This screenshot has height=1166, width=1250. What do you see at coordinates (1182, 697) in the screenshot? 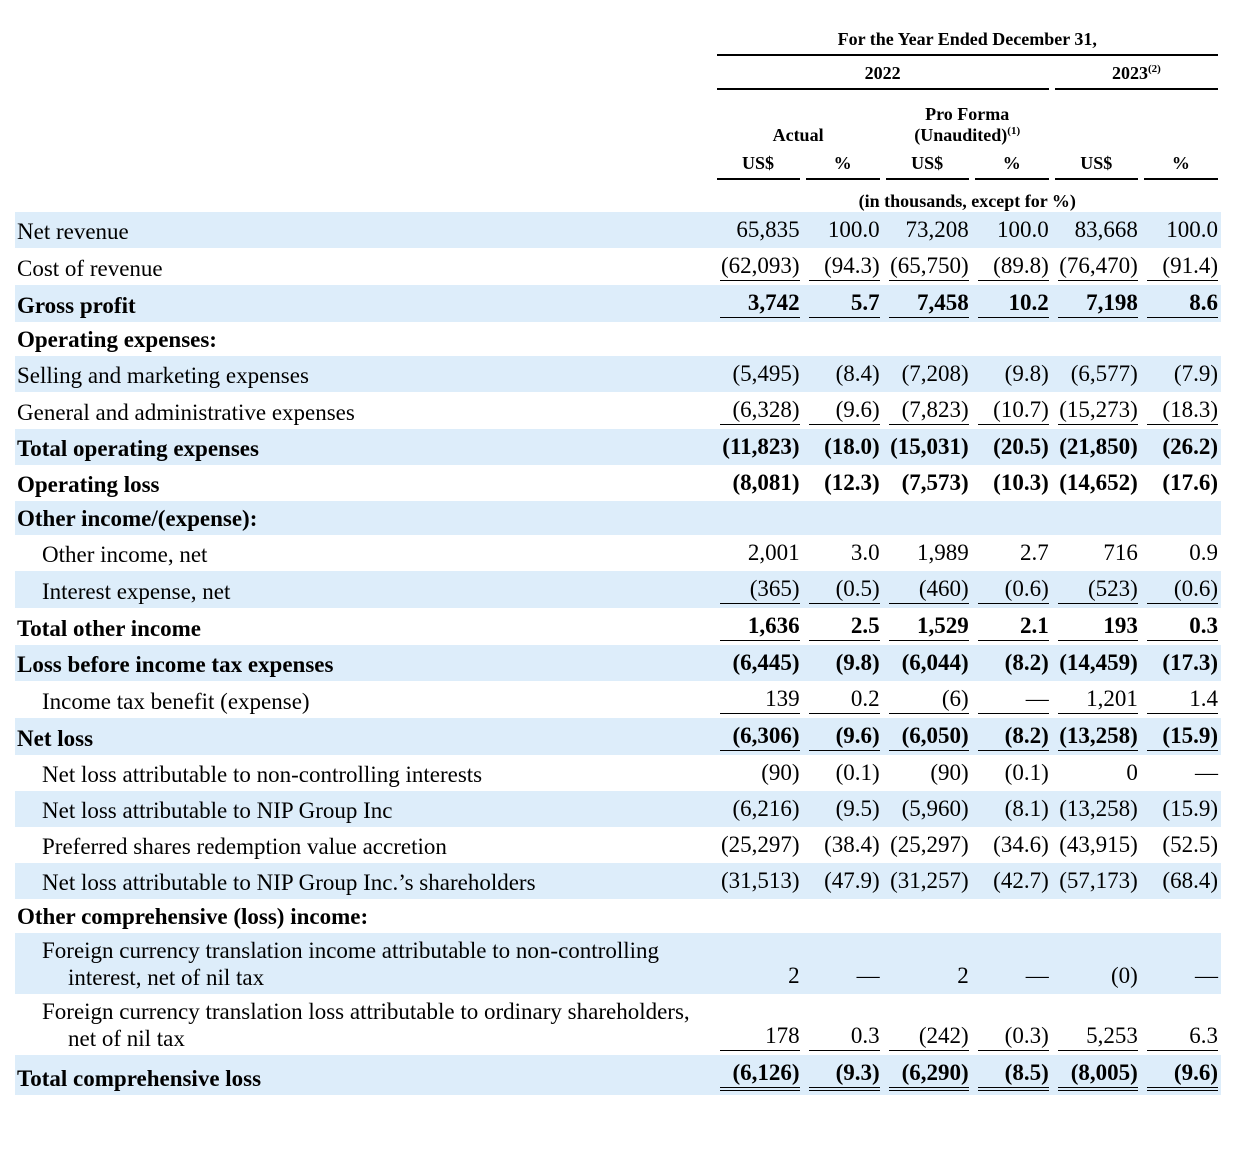
I see `cell-value: 1.4` at bounding box center [1182, 697].